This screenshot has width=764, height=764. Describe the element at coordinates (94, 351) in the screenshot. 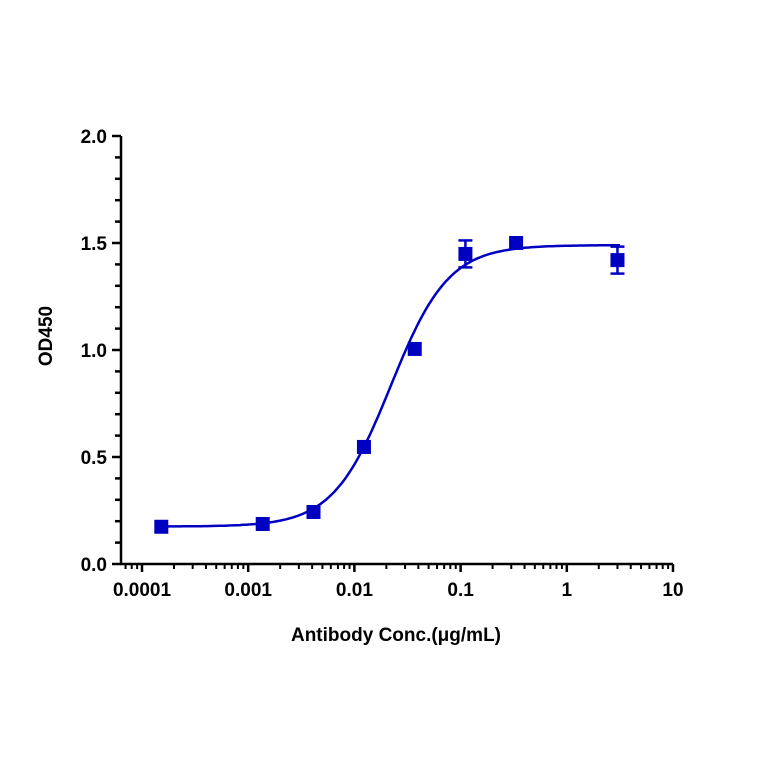

I see `y-tick-label: 1.0` at that location.